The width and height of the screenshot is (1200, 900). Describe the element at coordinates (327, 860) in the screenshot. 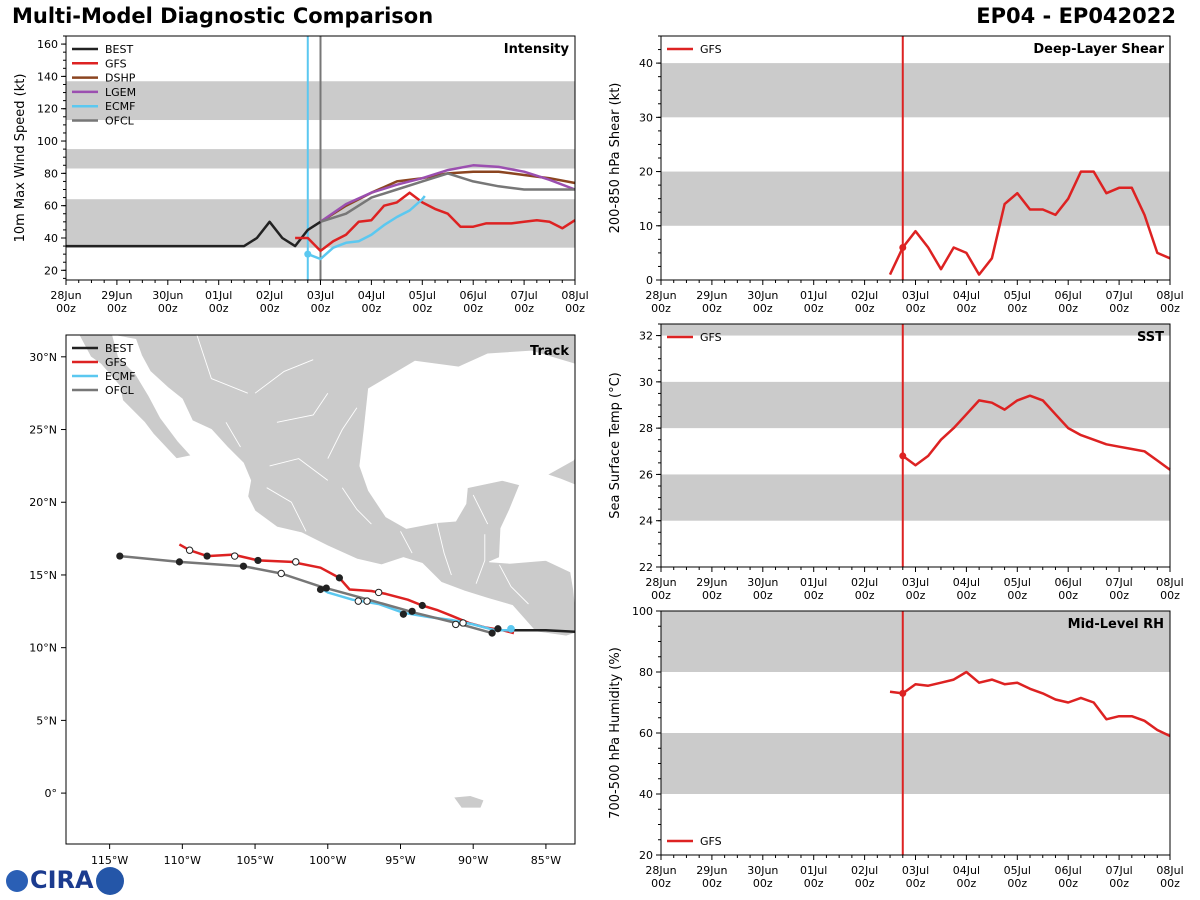

I see `track-xtick-label: 100°W` at that location.